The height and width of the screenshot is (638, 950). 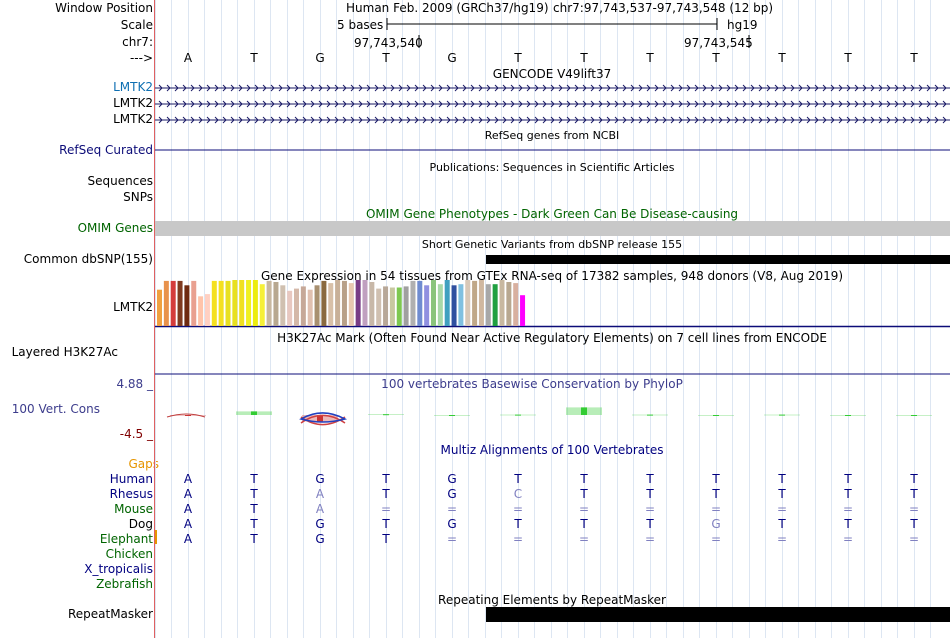 What do you see at coordinates (141, 58) in the screenshot?
I see `strand-arrow-label: --->` at bounding box center [141, 58].